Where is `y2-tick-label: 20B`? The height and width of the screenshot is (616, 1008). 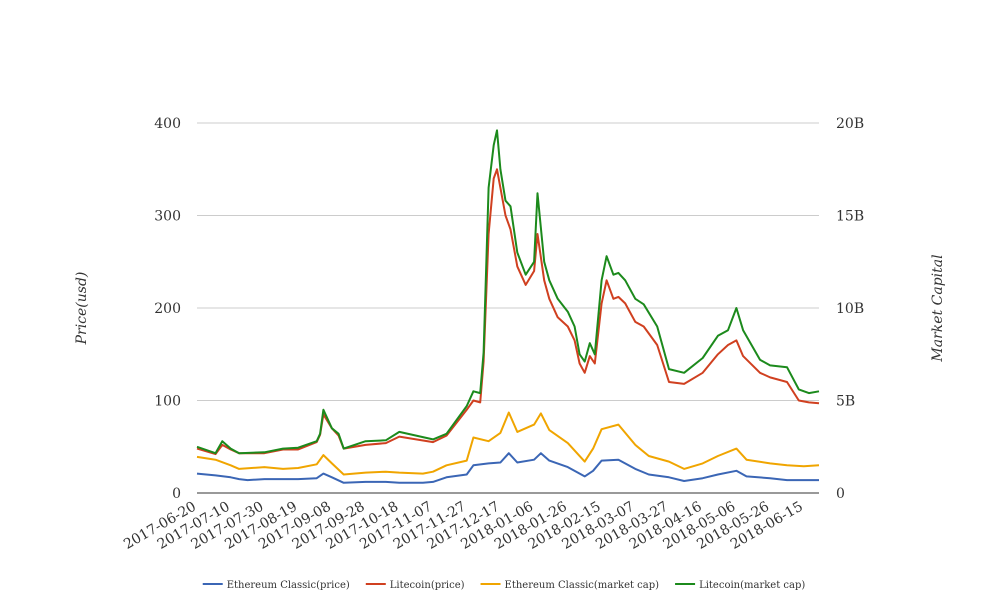
y2-tick-label: 20B is located at coordinates (850, 124).